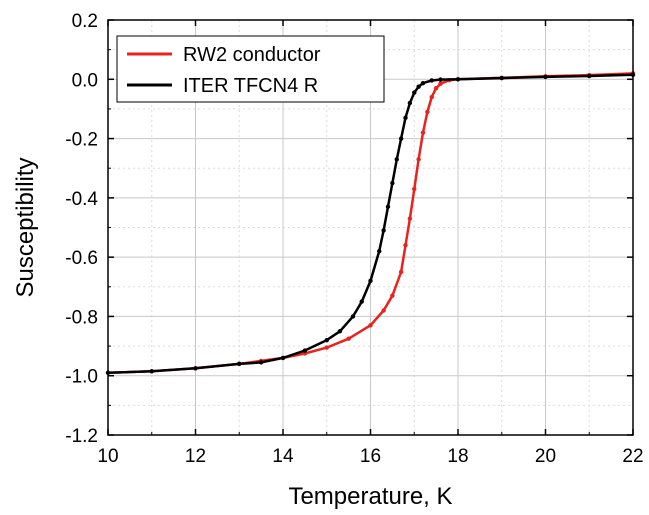 Image resolution: width=649 pixels, height=515 pixels. I want to click on legend-label-iter: ITER TFCN4 R, so click(250, 86).